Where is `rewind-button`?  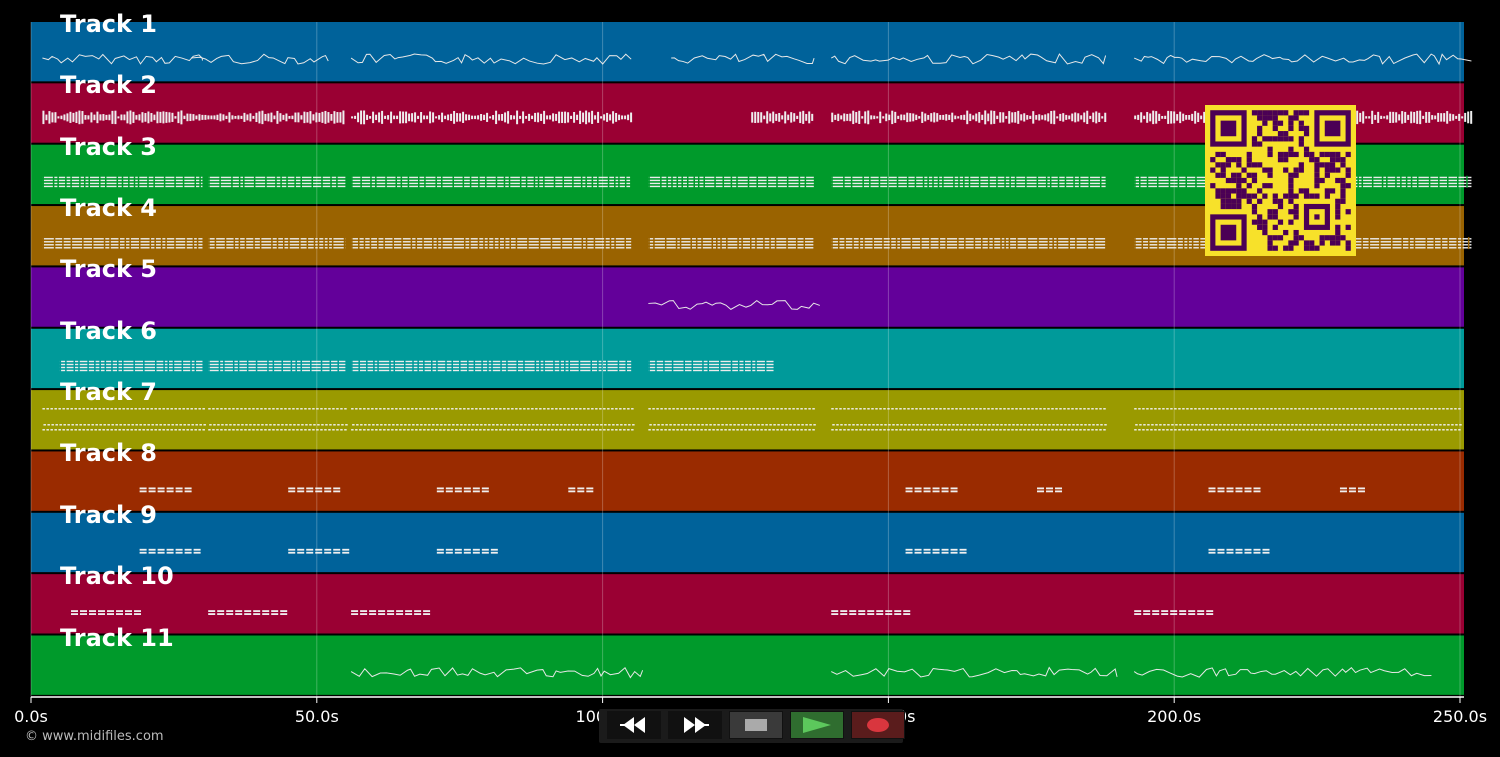
rewind-button is located at coordinates (634, 725).